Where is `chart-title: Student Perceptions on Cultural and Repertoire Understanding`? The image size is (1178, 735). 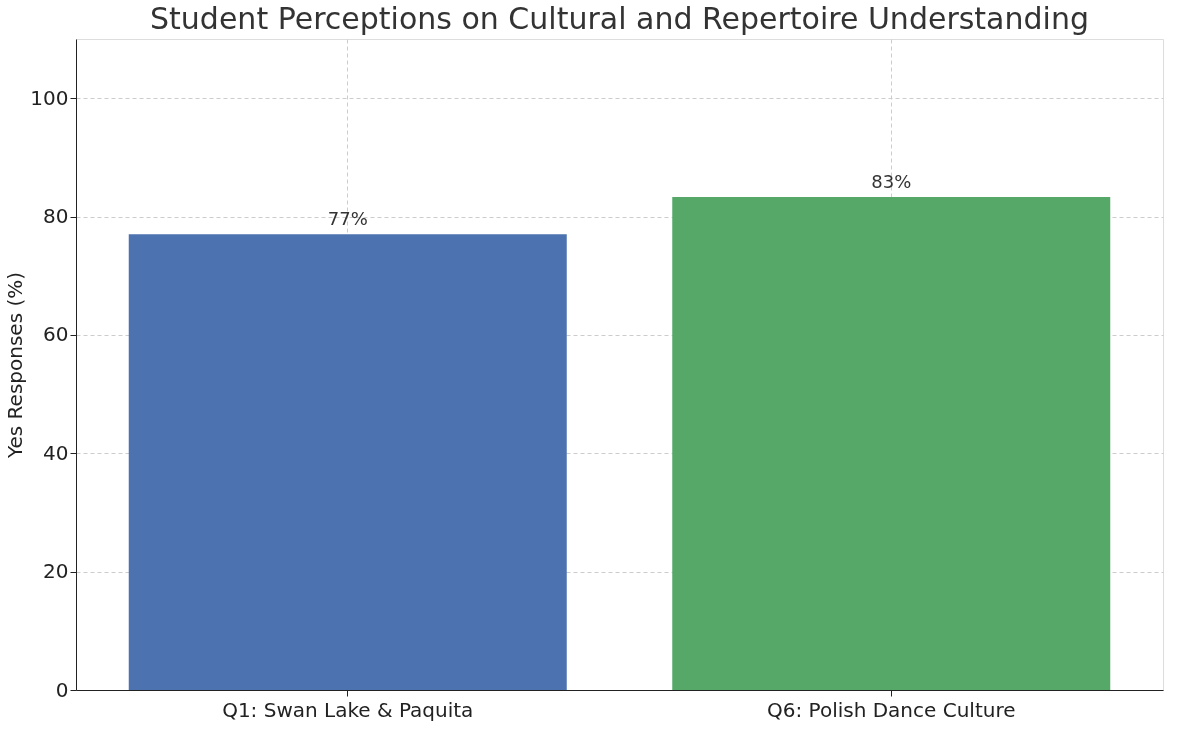
chart-title: Student Perceptions on Cultural and Repertoire Understanding is located at coordinates (619, 18).